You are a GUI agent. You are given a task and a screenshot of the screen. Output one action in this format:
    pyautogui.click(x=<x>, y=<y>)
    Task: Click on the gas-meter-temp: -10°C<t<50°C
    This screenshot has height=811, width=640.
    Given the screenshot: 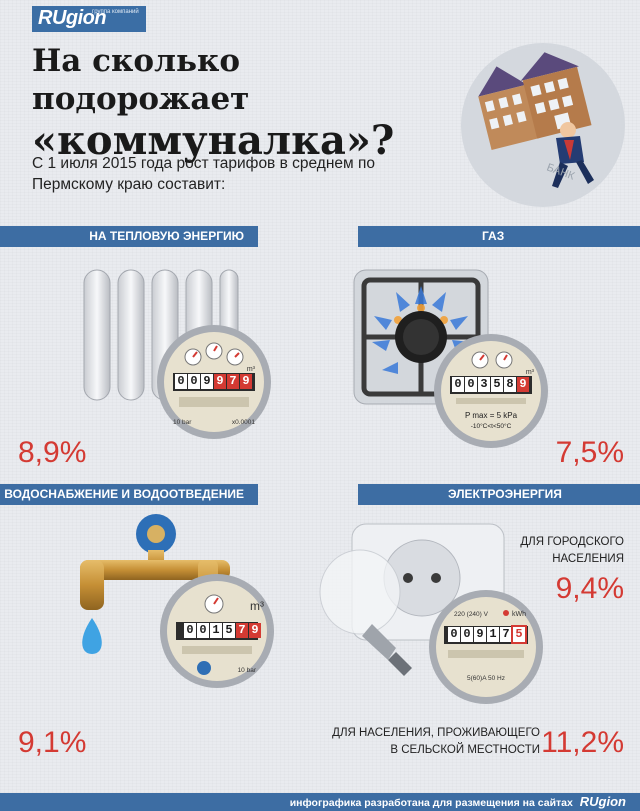 What is the action you would take?
    pyautogui.click(x=491, y=426)
    